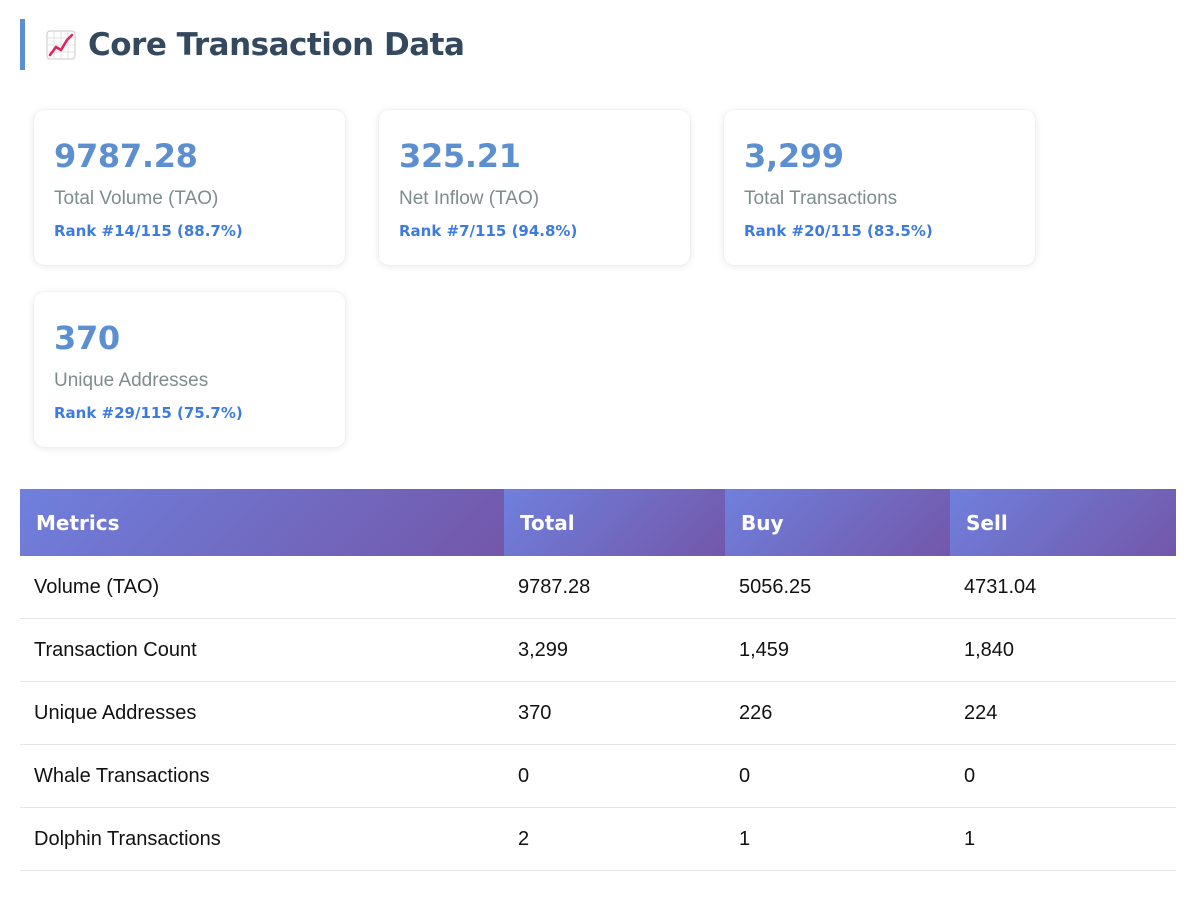 The height and width of the screenshot is (897, 1200). Describe the element at coordinates (148, 413) in the screenshot. I see `stat-rank: Rank #29/115 (75.7%)` at that location.